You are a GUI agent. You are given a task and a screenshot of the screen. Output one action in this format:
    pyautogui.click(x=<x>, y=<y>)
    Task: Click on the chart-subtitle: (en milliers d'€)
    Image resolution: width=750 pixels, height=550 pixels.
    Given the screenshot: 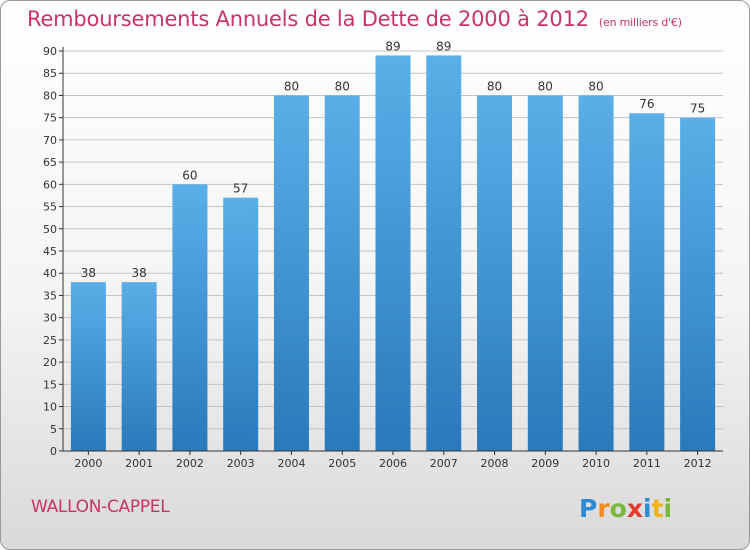 What is the action you would take?
    pyautogui.click(x=640, y=22)
    